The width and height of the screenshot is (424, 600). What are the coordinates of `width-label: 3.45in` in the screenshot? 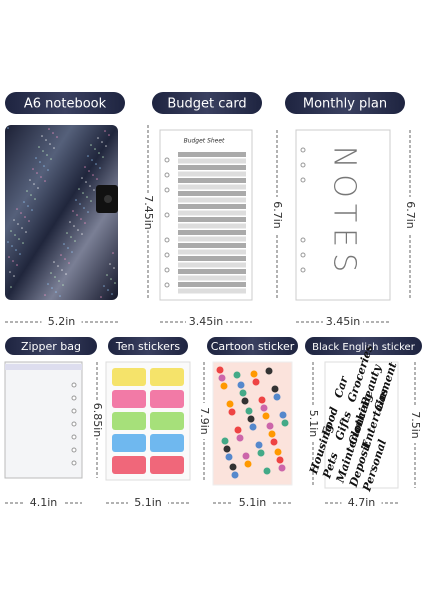 It's located at (206, 321).